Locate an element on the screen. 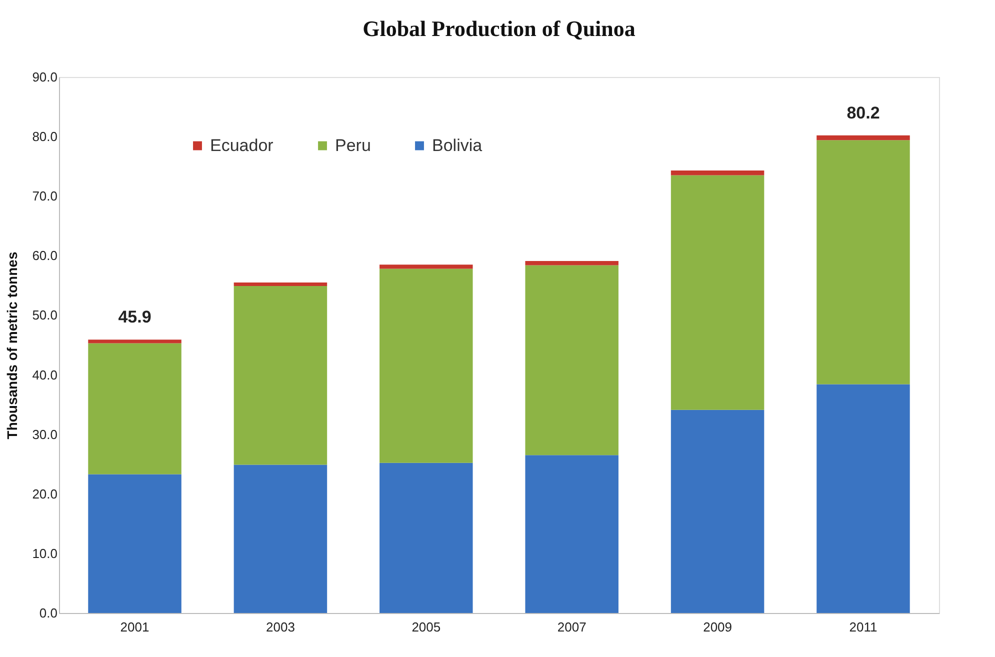  legend-label: Ecuador is located at coordinates (242, 145).